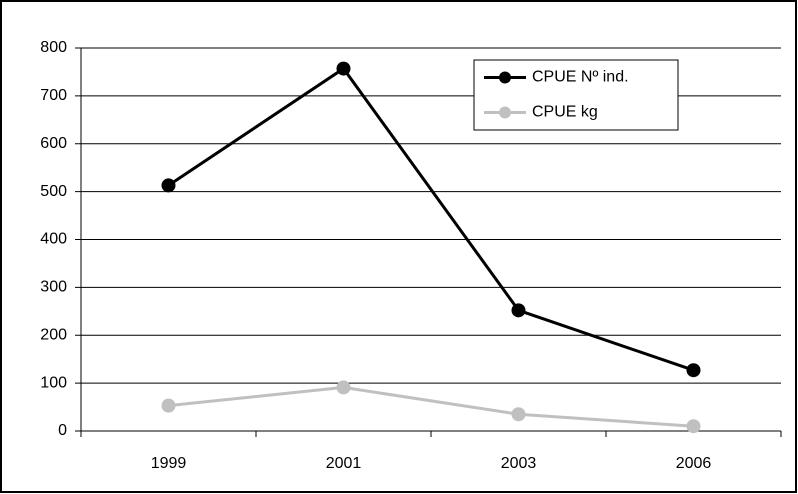 Image resolution: width=798 pixels, height=494 pixels. Describe the element at coordinates (53, 287) in the screenshot. I see `y-tick-label: 300` at that location.